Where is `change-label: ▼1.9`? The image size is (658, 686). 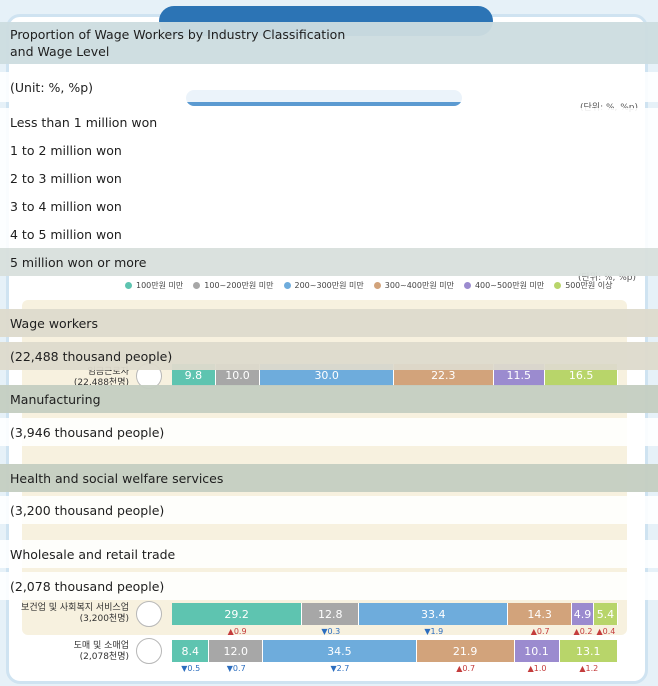 change-label: ▼1.9 is located at coordinates (434, 631).